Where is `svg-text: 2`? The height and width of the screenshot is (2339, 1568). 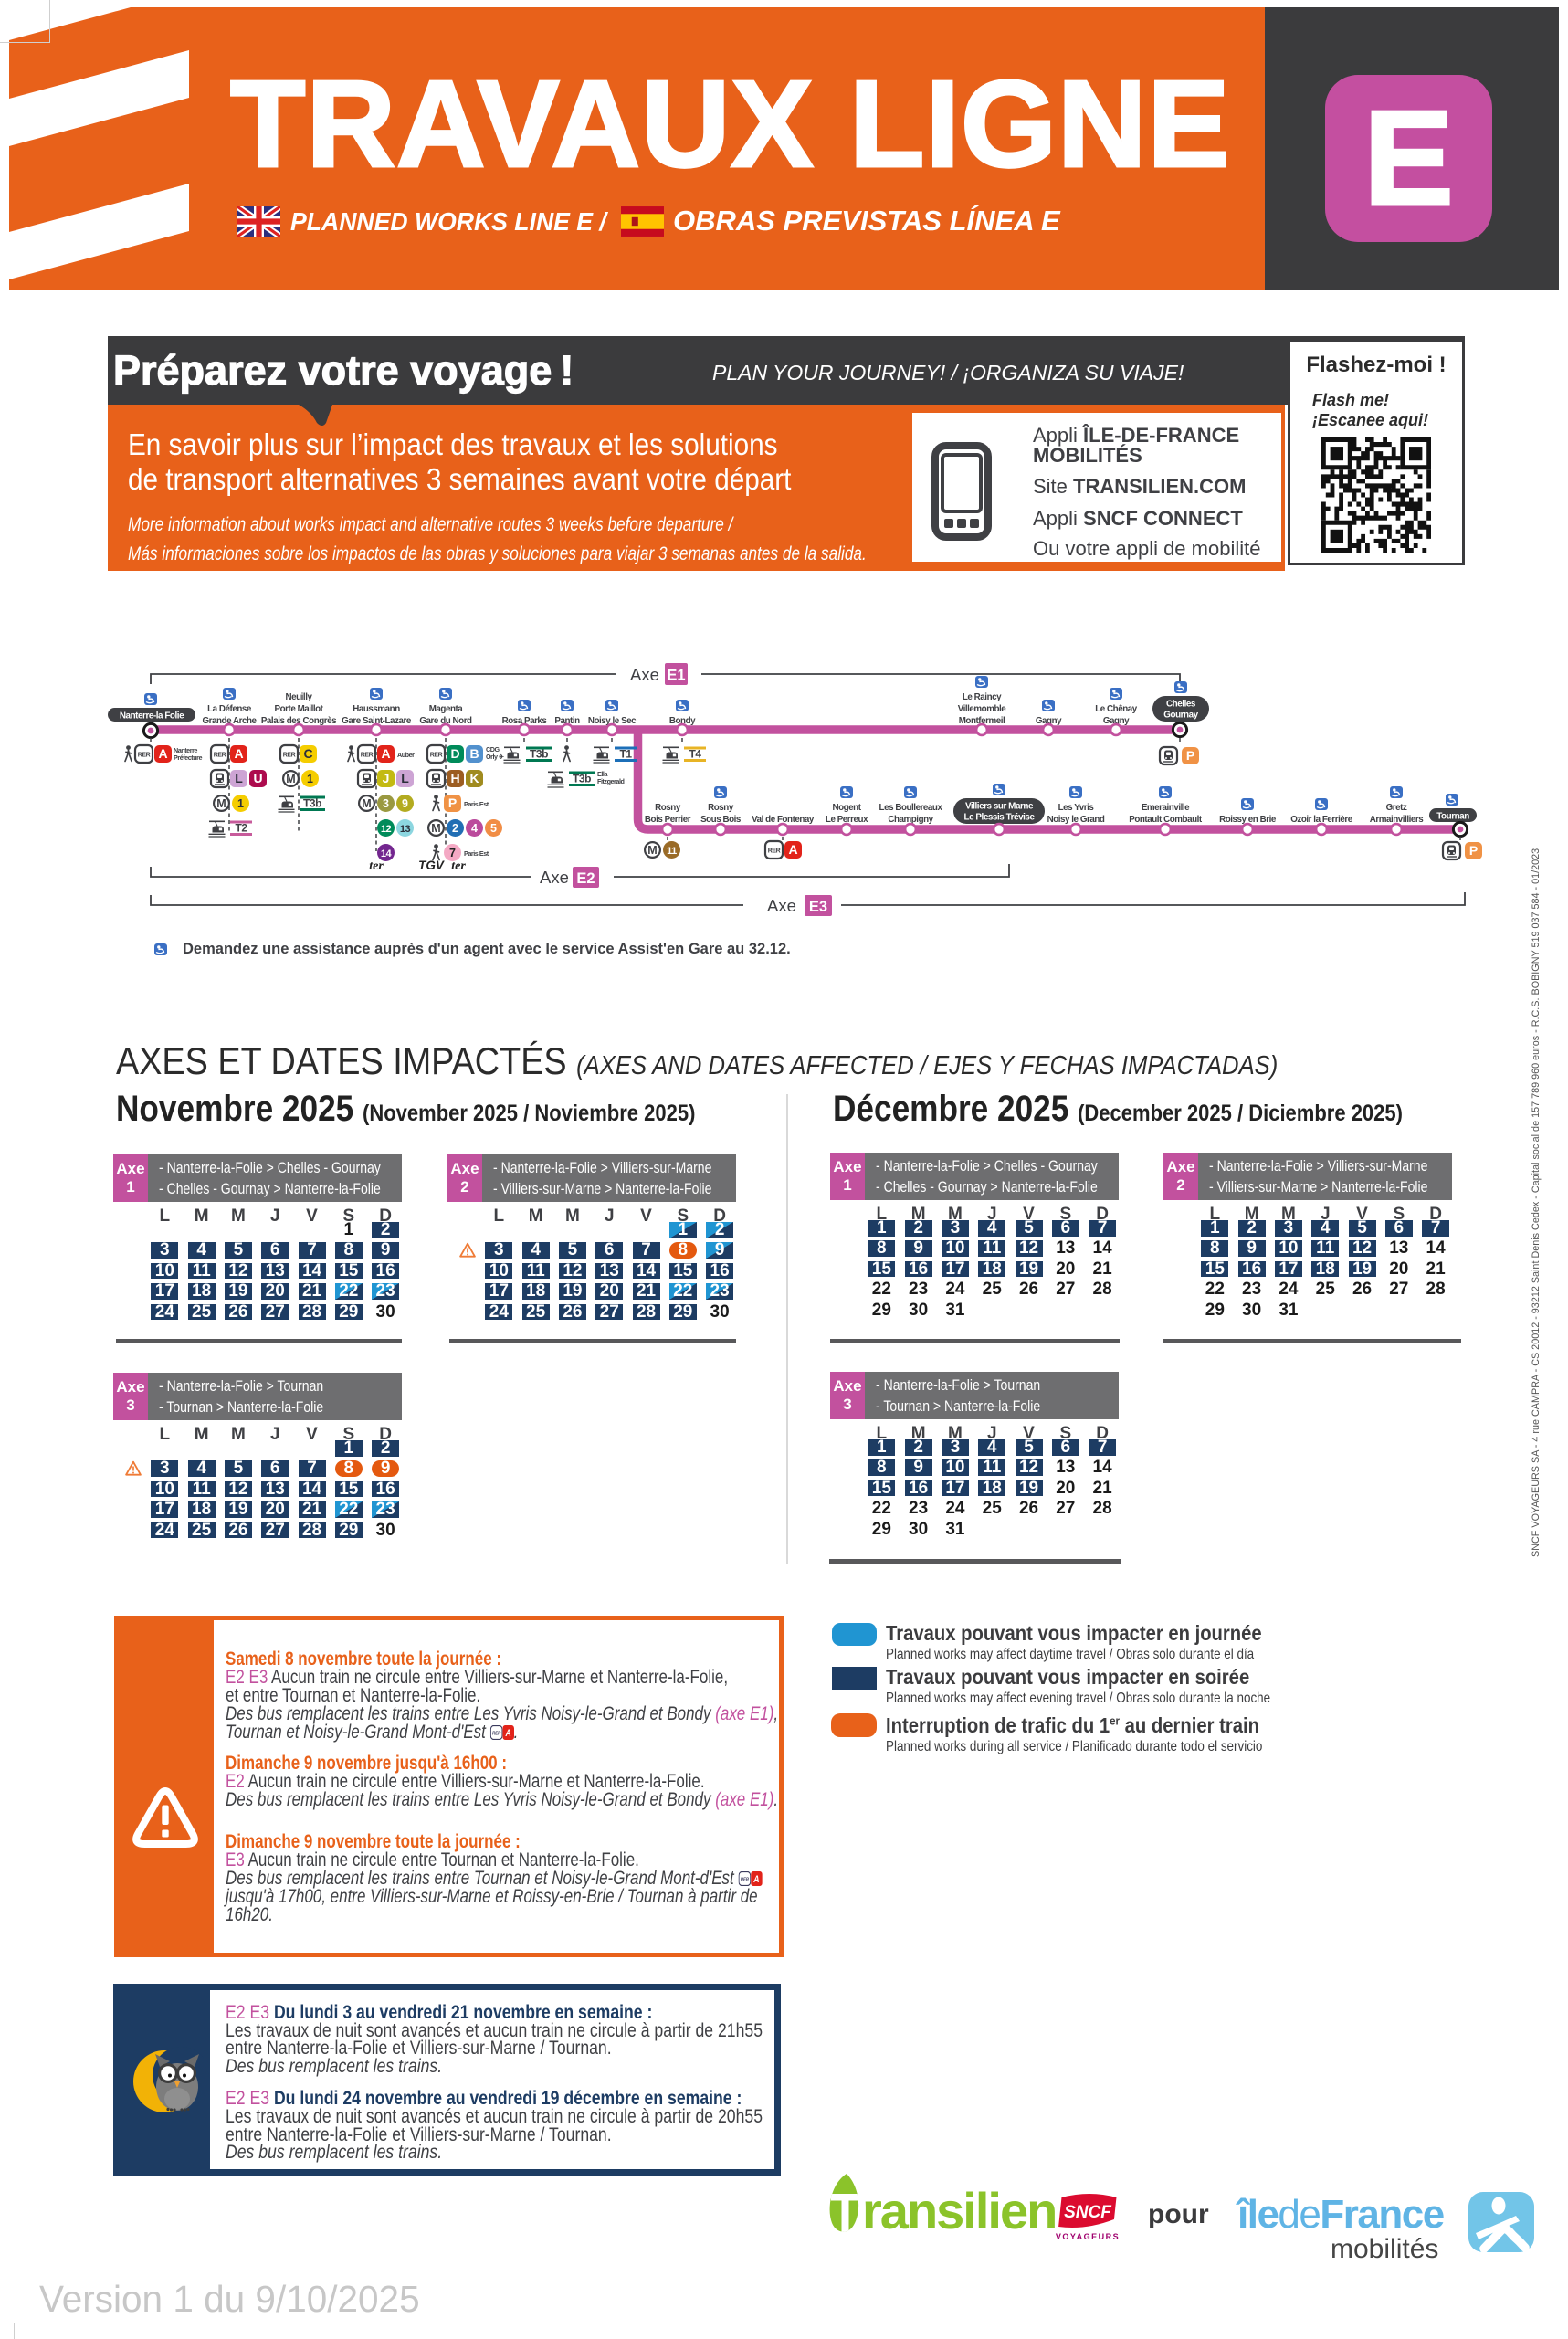 svg-text: 2 is located at coordinates (455, 828).